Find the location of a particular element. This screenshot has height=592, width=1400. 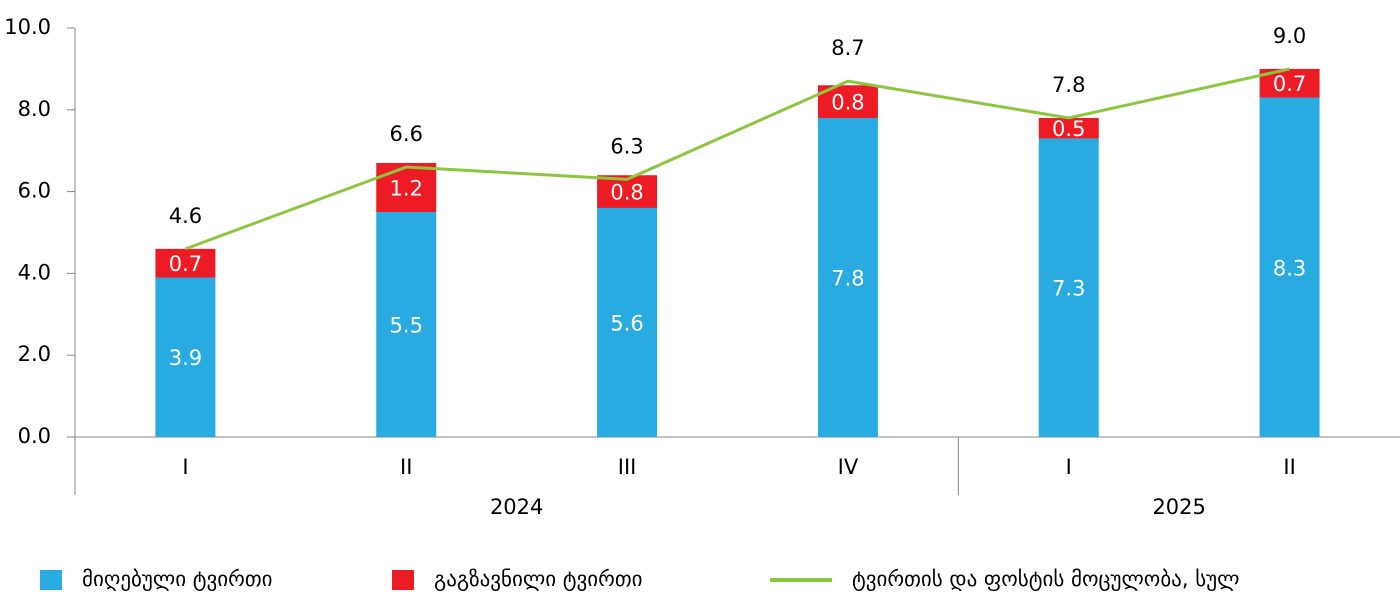

x-tick-label: III is located at coordinates (627, 467).